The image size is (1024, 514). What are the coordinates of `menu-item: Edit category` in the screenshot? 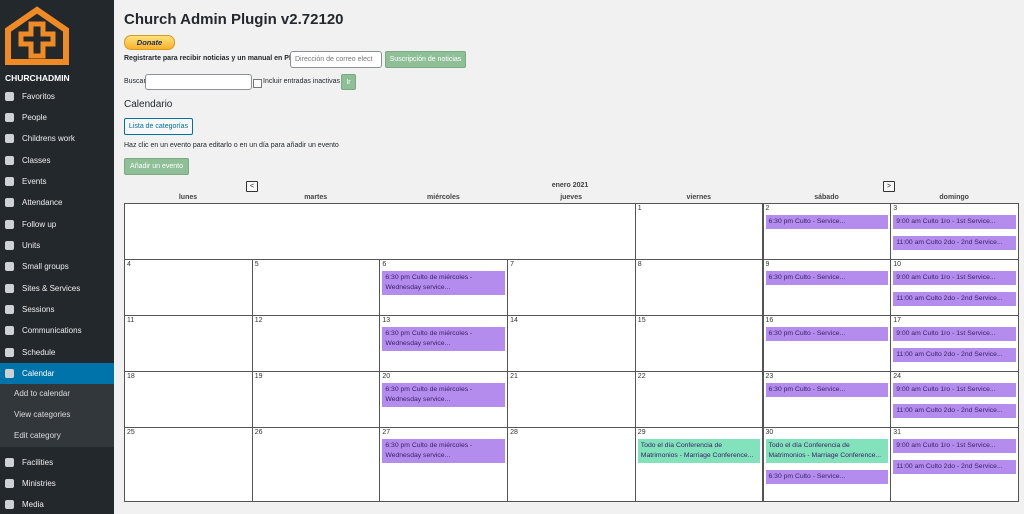 It's located at (57, 435).